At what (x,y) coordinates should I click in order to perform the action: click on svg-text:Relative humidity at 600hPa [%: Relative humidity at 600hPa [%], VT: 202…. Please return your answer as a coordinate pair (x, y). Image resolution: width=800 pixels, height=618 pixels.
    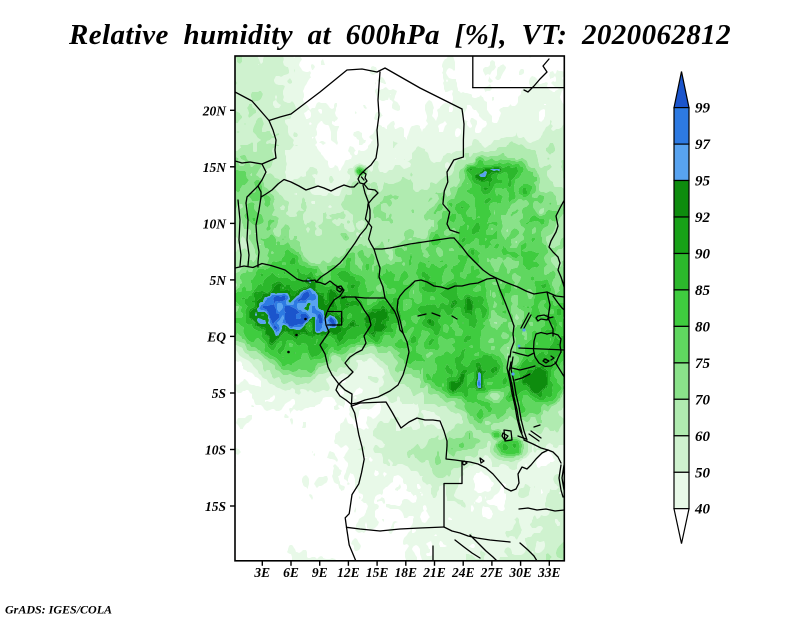
    Looking at the image, I should click on (399, 35).